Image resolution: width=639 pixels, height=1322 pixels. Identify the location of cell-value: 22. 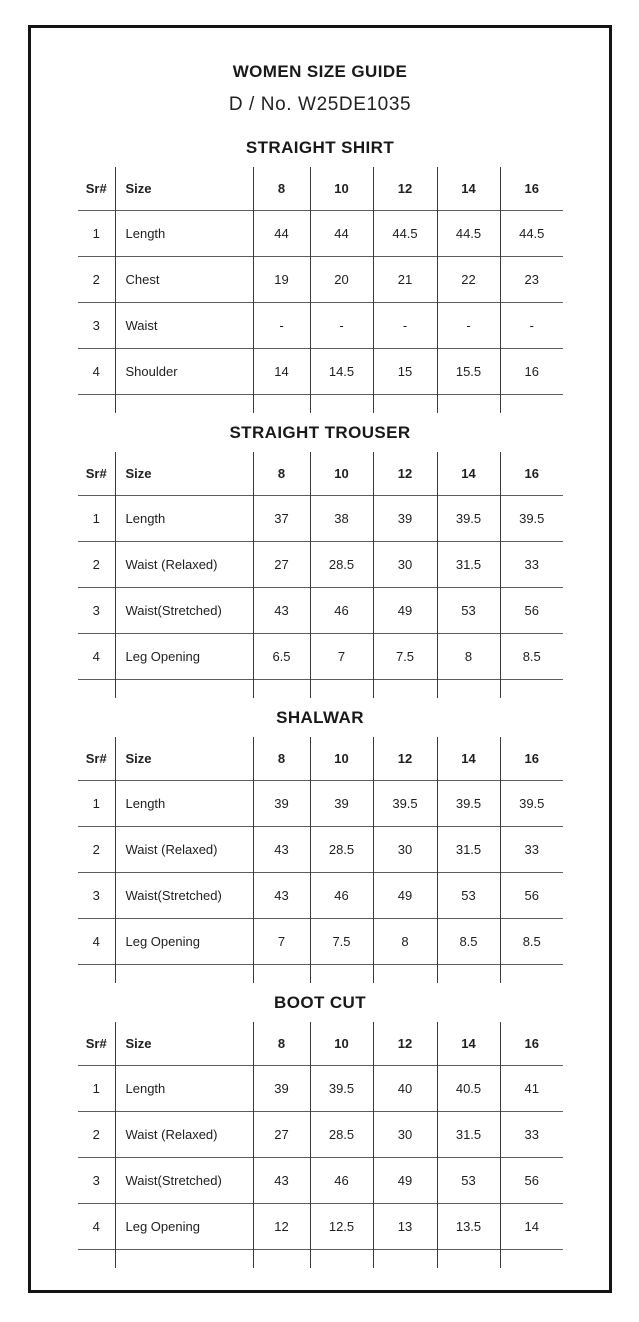
(468, 279).